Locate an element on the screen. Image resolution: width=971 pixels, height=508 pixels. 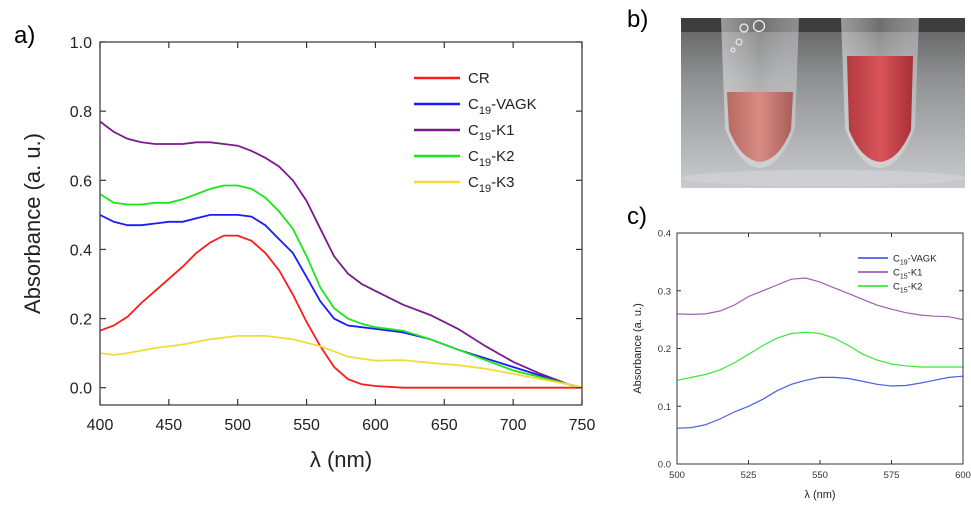
x-tick-label: 750 is located at coordinates (582, 425).